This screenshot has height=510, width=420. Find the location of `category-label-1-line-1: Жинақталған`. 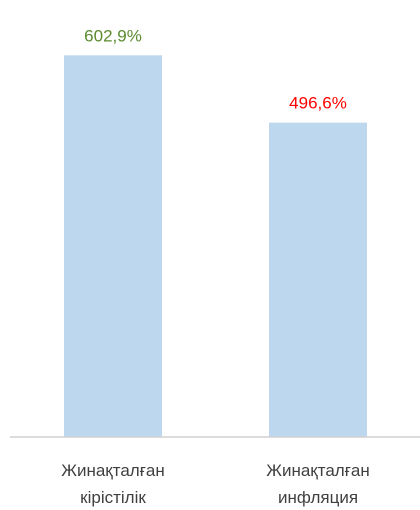

category-label-1-line-1: Жинақталған is located at coordinates (113, 470).